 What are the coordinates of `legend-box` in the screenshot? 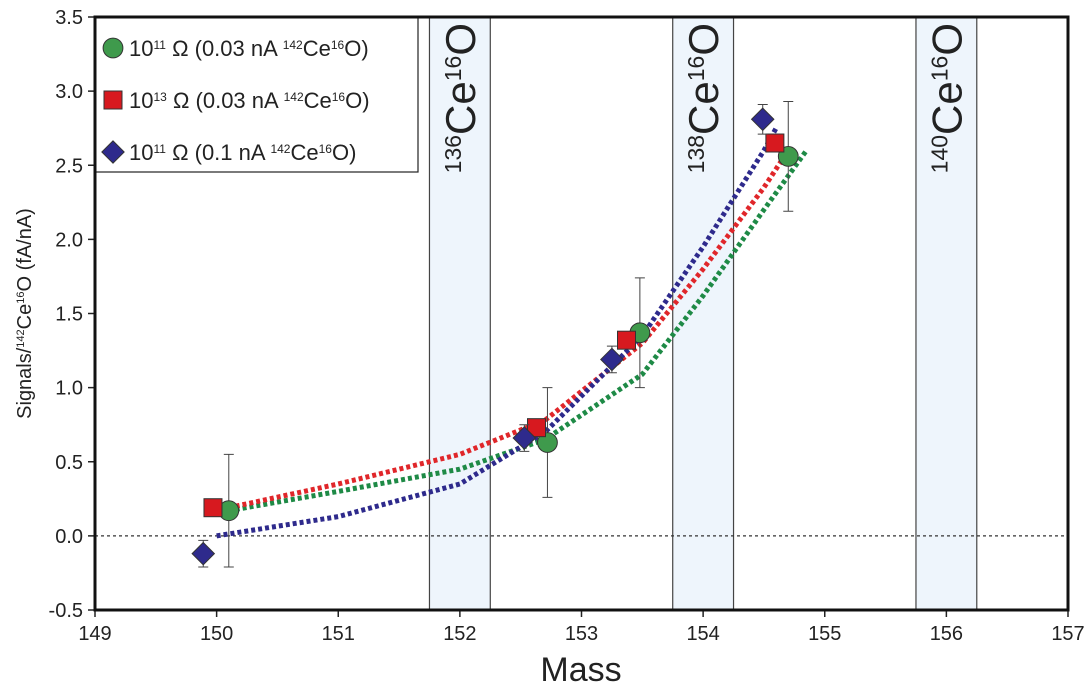 It's located at (256, 94).